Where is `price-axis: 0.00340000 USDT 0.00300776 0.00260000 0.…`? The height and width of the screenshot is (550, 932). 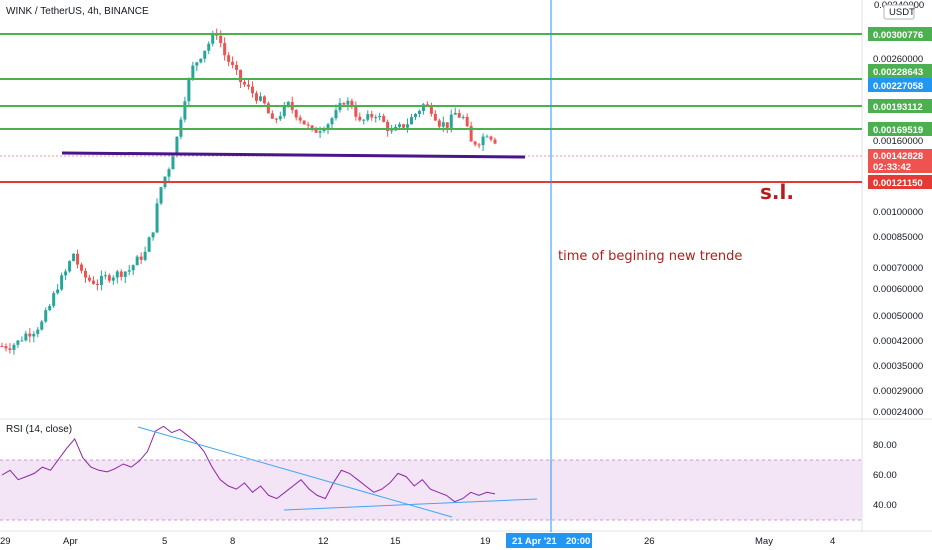 price-axis: 0.00340000 USDT 0.00300776 0.00260000 0.… is located at coordinates (900, 255).